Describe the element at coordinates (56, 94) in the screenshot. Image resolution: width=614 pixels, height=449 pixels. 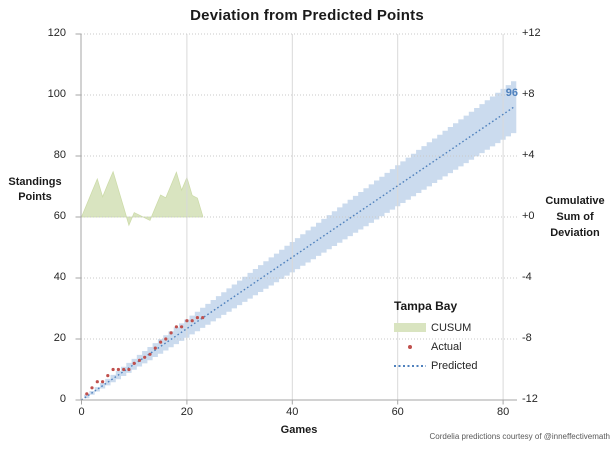
I see `y-tick-label-left: 100` at that location.